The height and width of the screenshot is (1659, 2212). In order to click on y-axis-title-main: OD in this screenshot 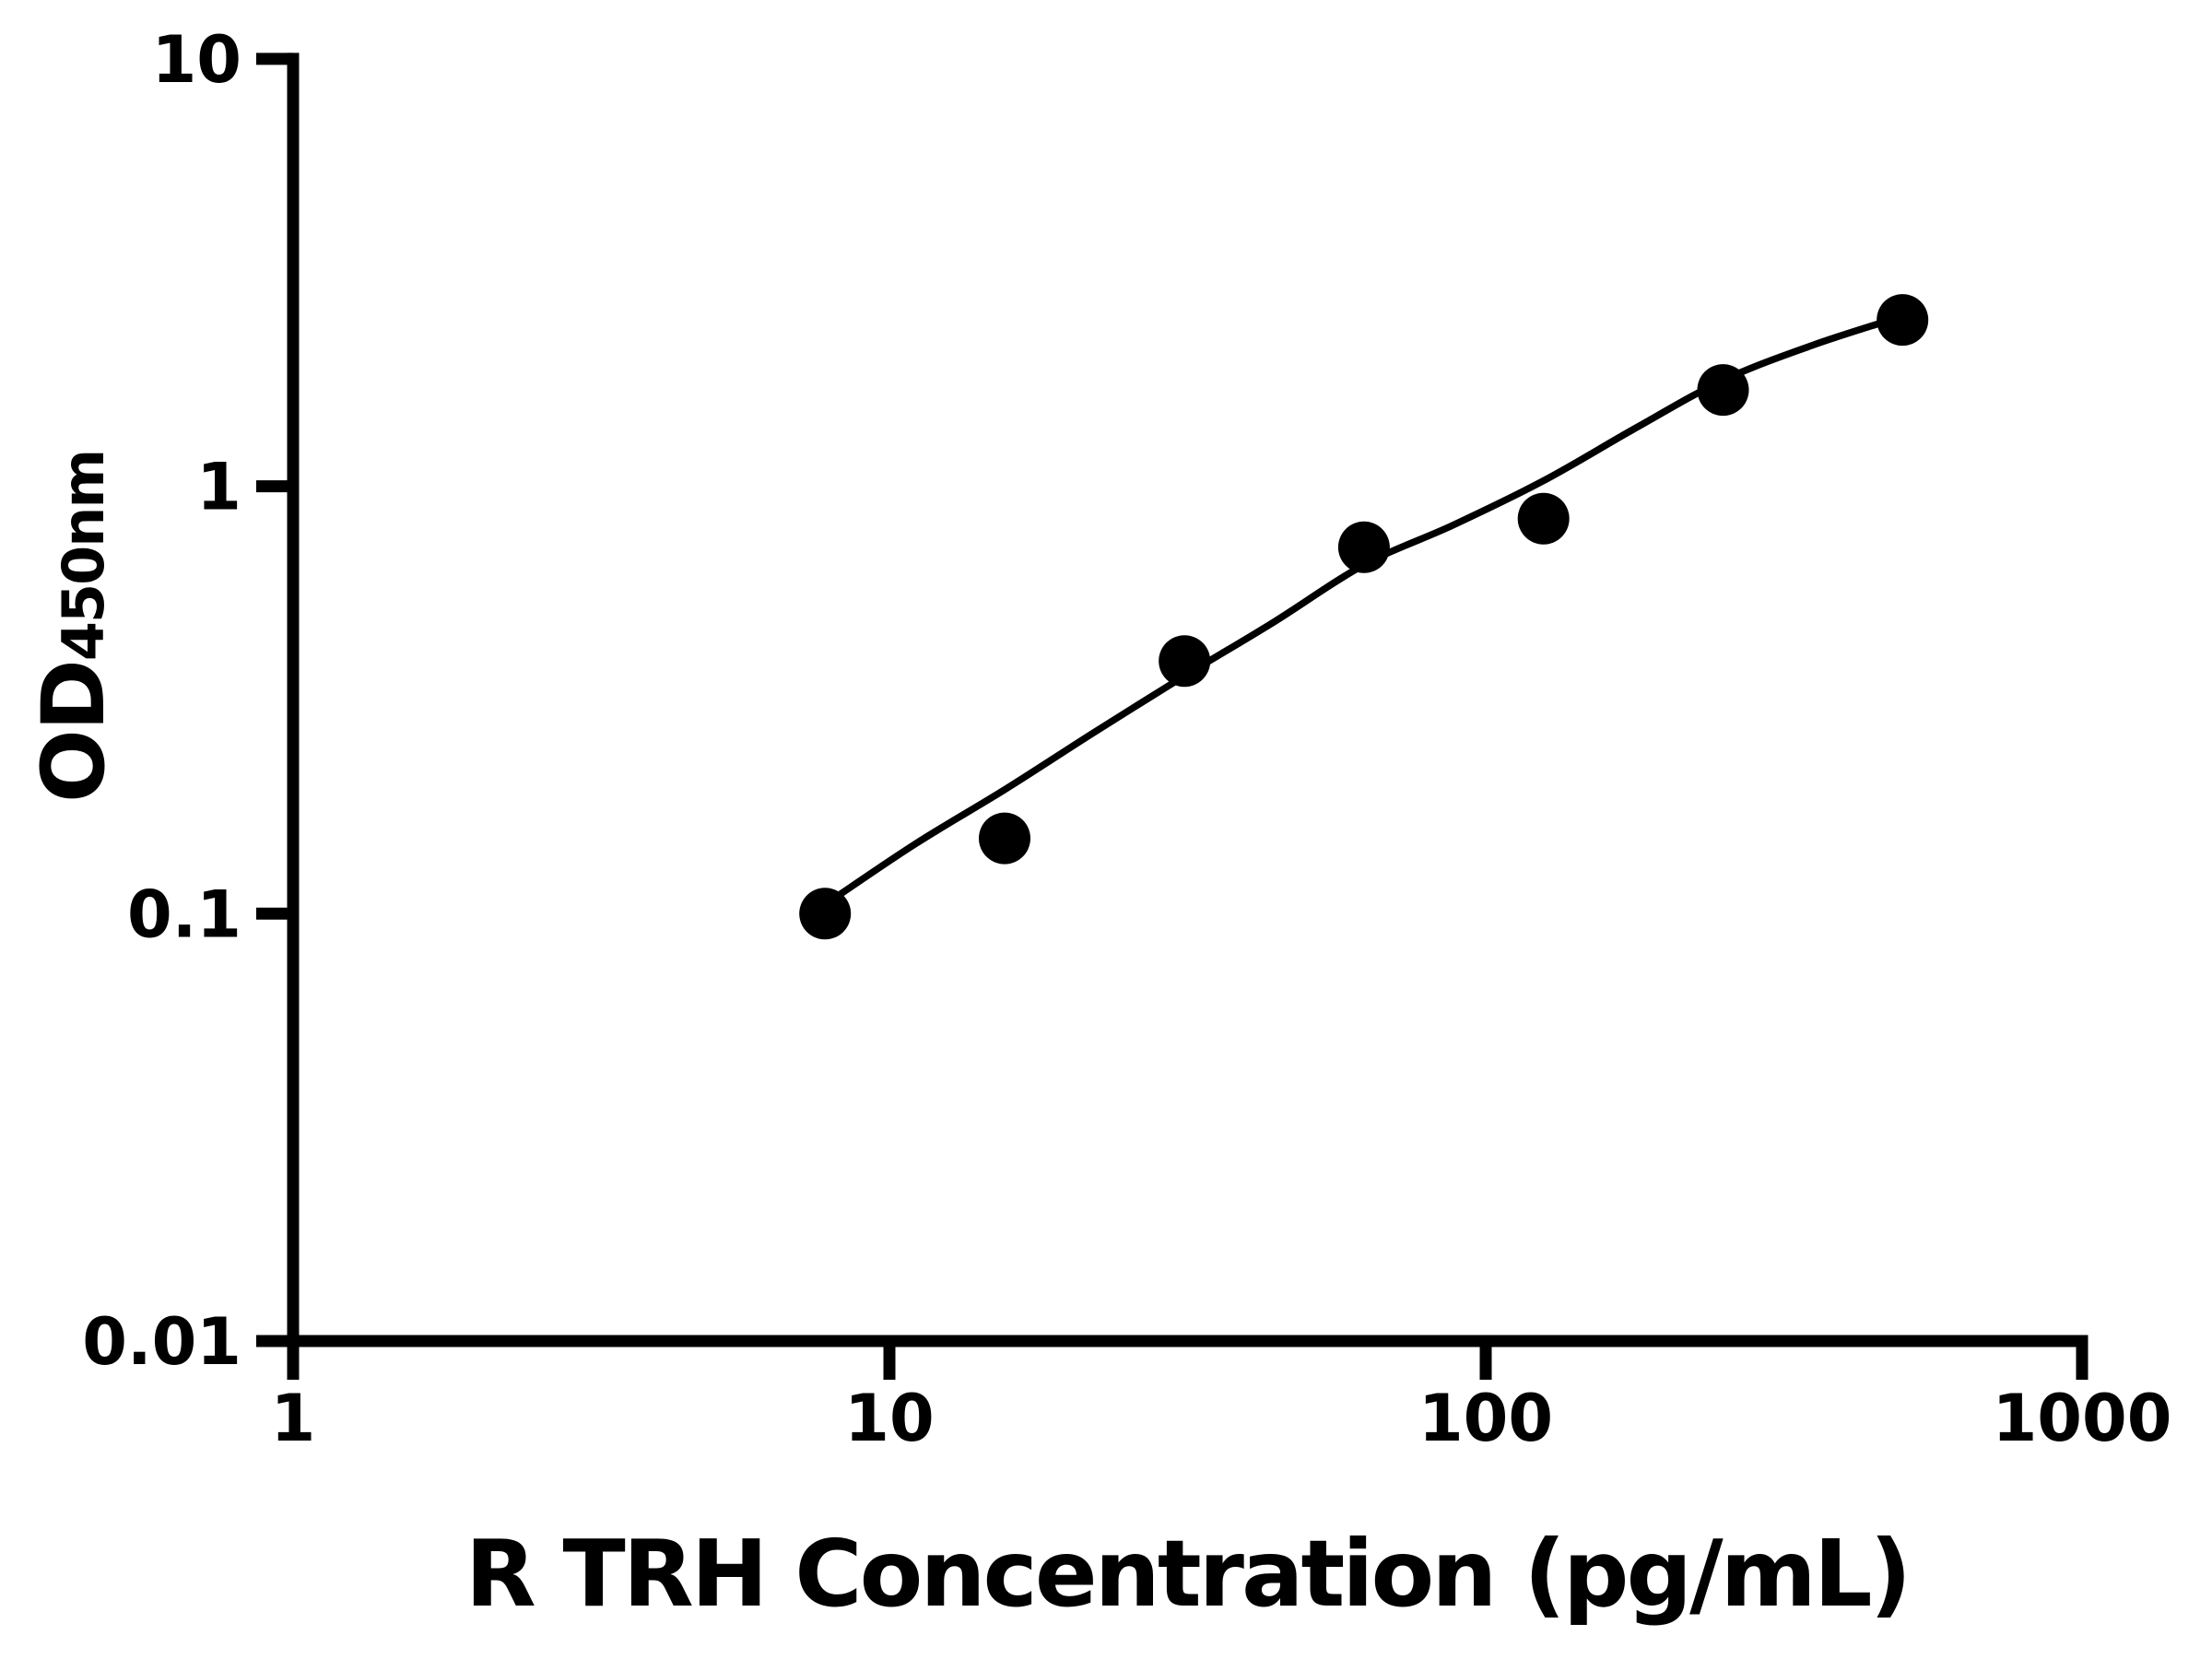, I will do `click(74, 732)`.